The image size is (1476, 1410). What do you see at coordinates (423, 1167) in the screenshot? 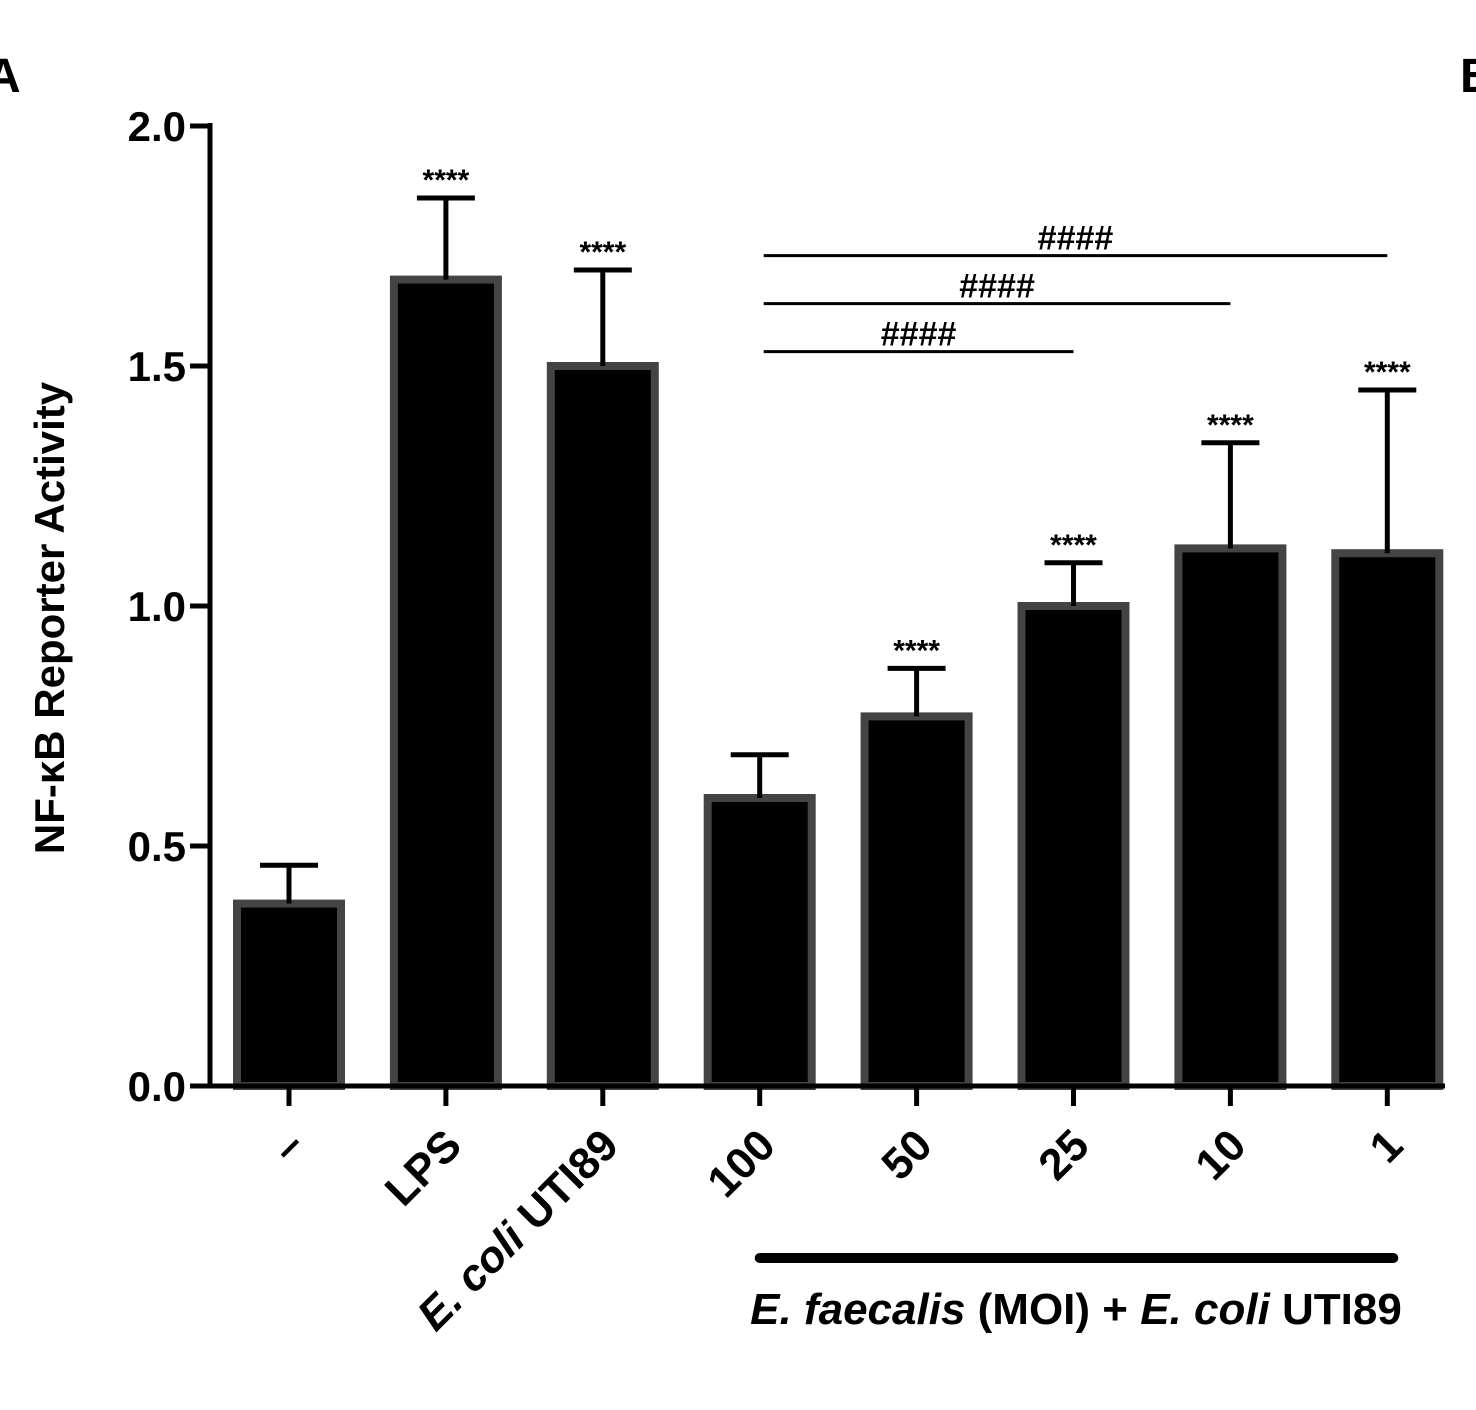
I see `x-tick-label: LPS` at bounding box center [423, 1167].